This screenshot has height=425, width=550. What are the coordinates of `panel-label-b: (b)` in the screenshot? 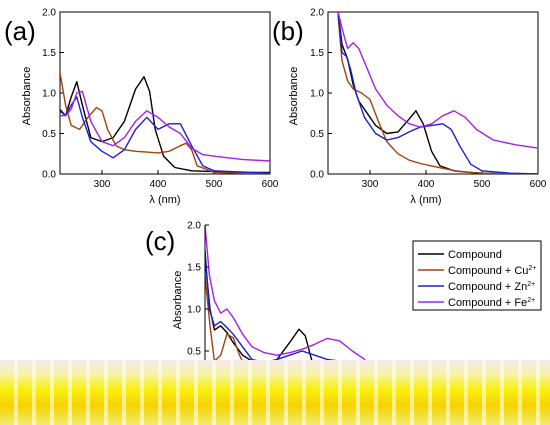 It's located at (288, 31).